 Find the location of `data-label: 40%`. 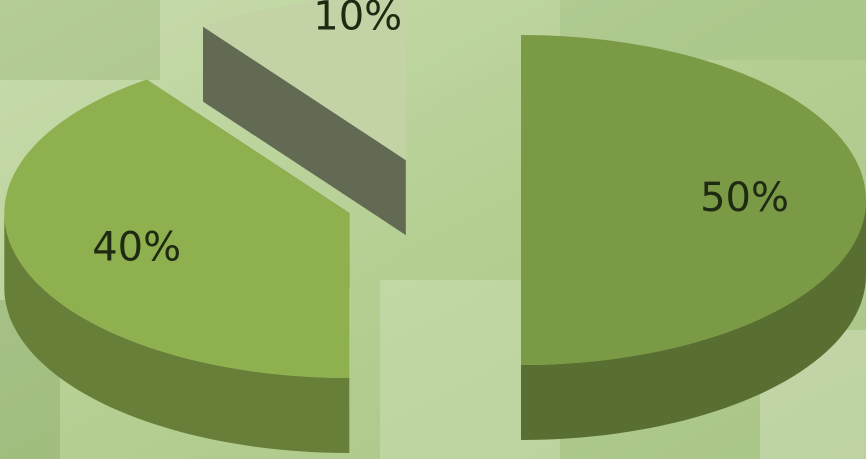

data-label: 40% is located at coordinates (136, 248).